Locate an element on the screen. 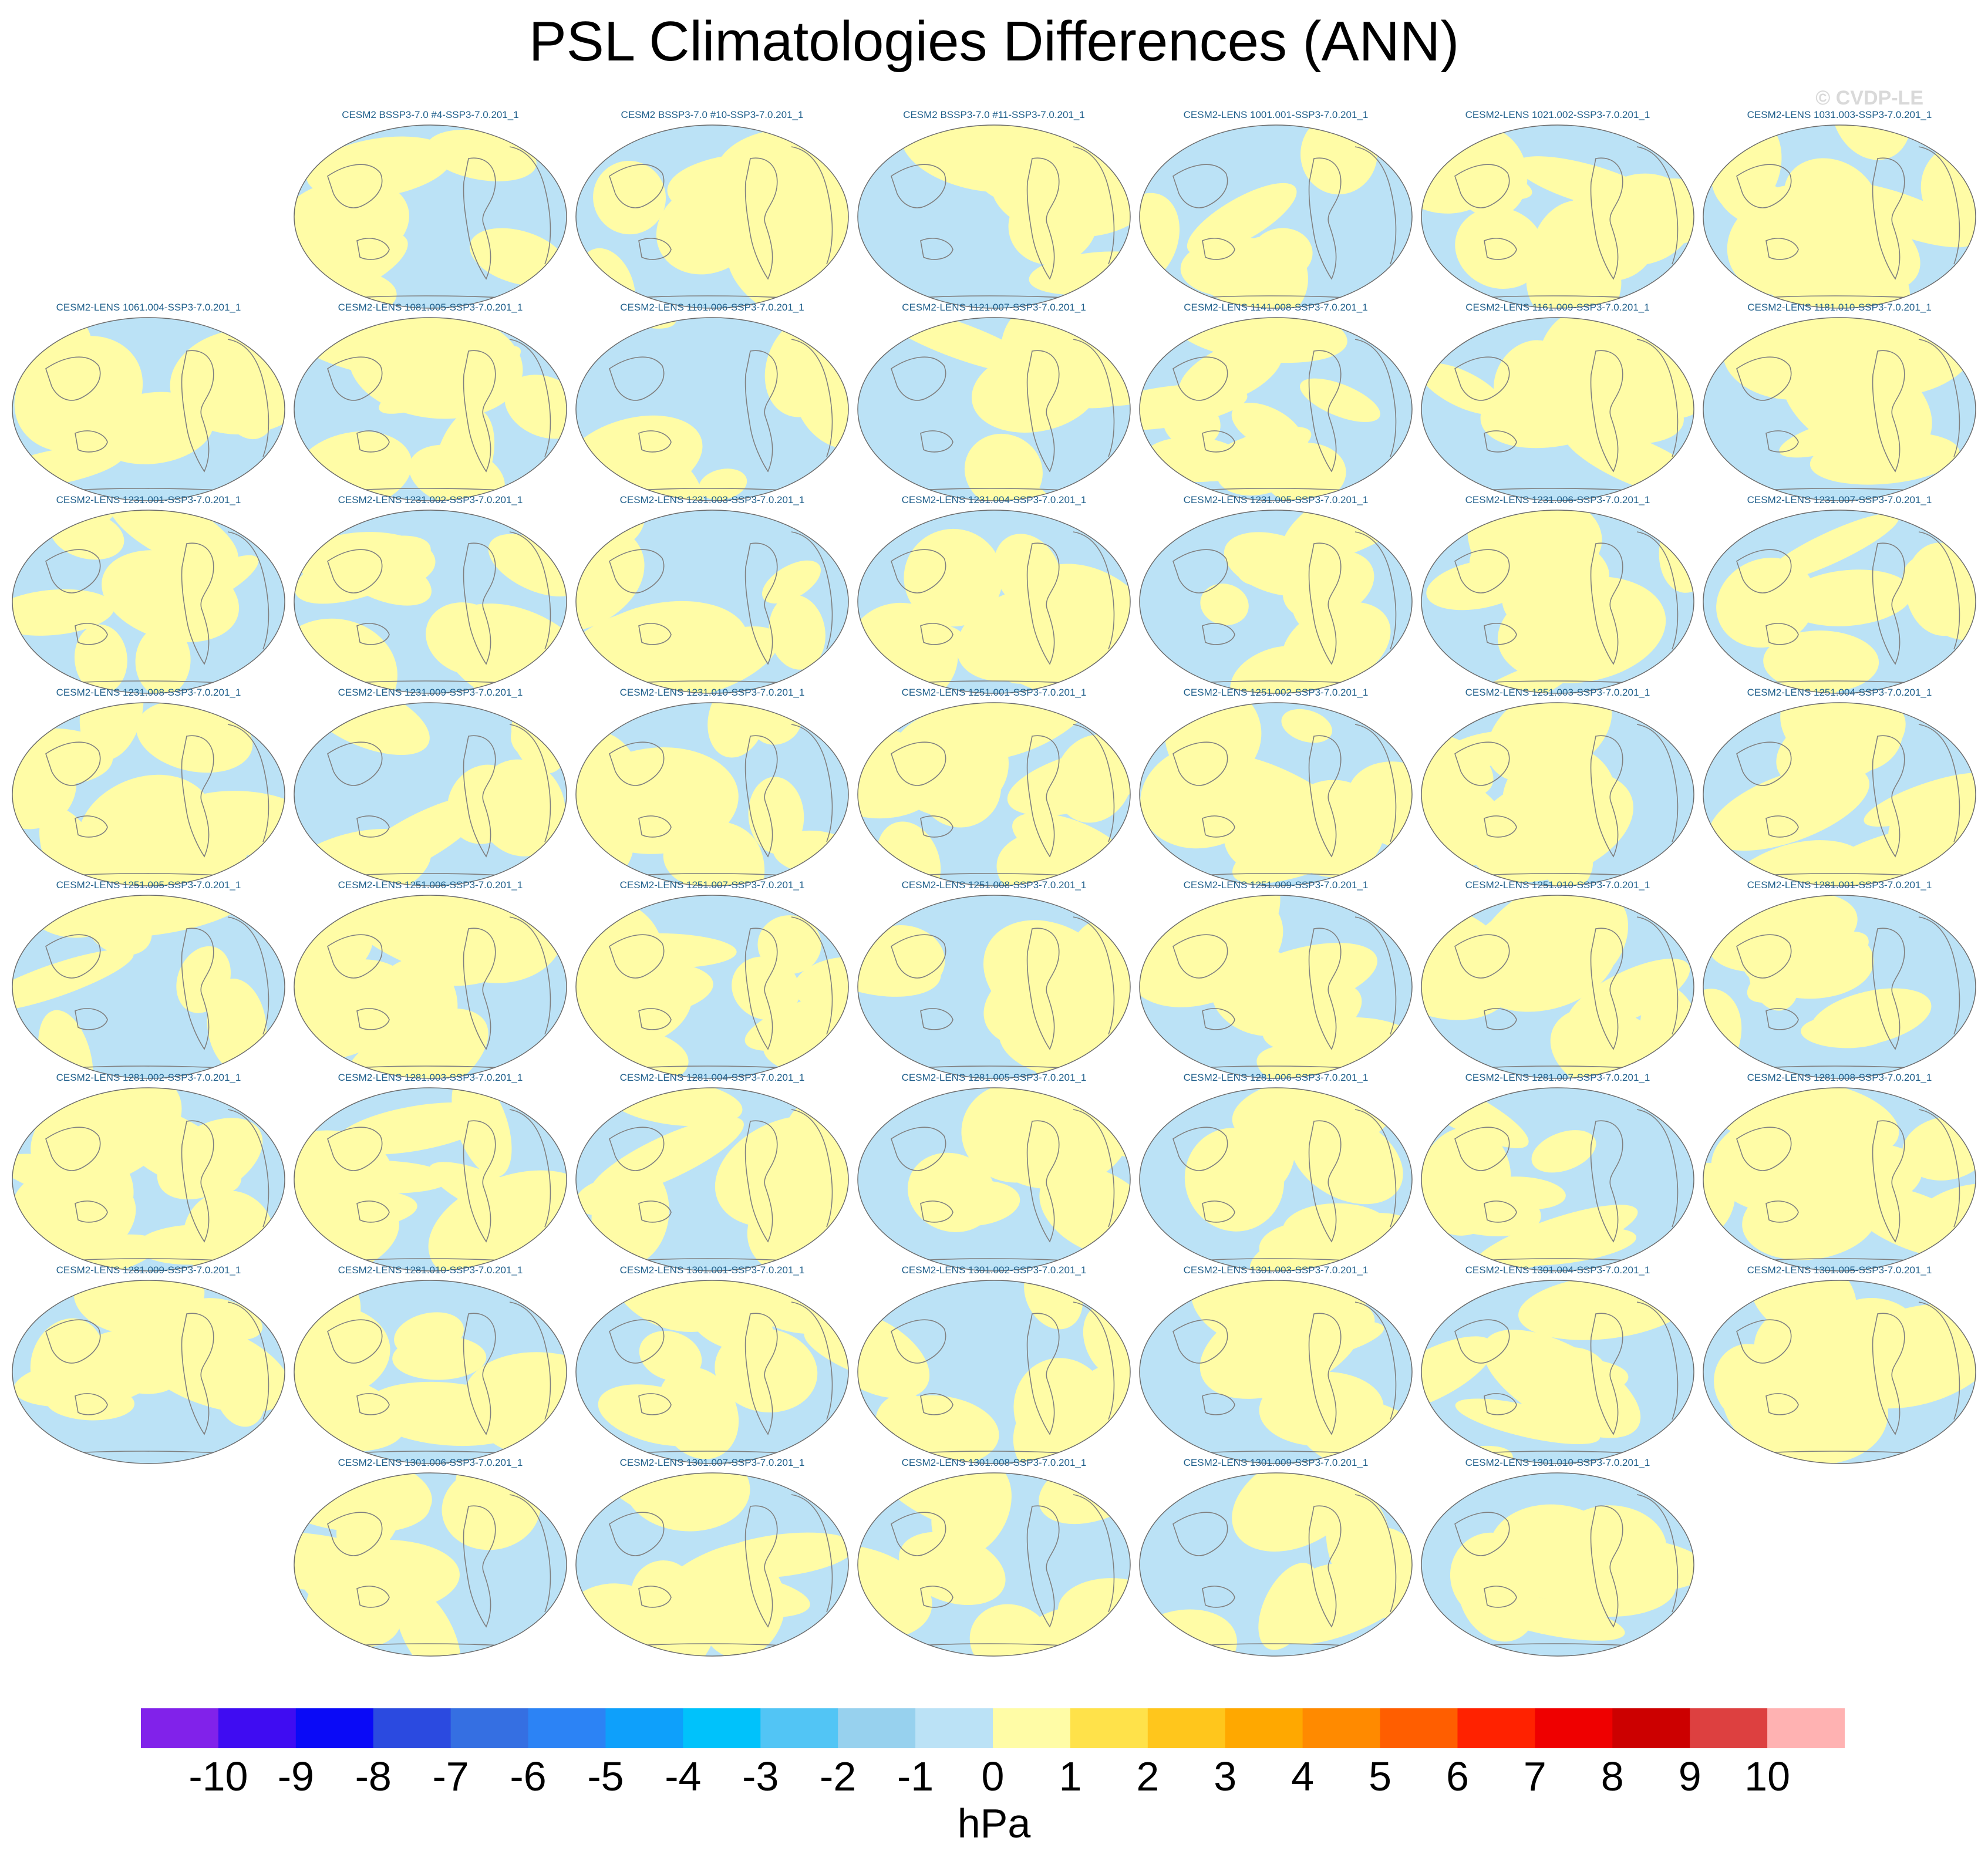  colorbar-tick-label: 1 is located at coordinates (1071, 1776).